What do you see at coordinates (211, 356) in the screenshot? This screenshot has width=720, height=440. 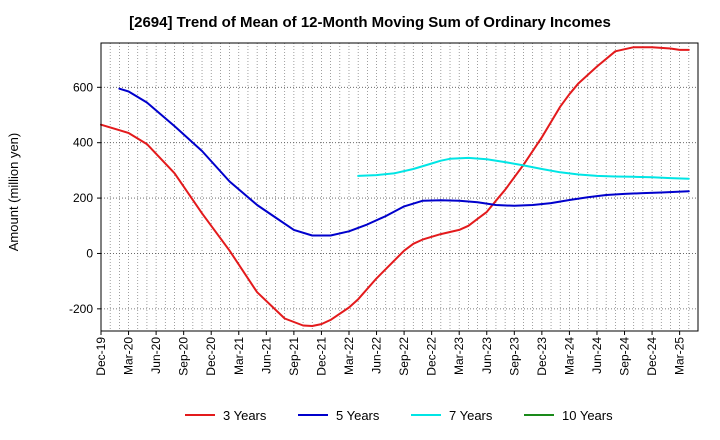 I see `x-tick-label: Dec-20` at bounding box center [211, 356].